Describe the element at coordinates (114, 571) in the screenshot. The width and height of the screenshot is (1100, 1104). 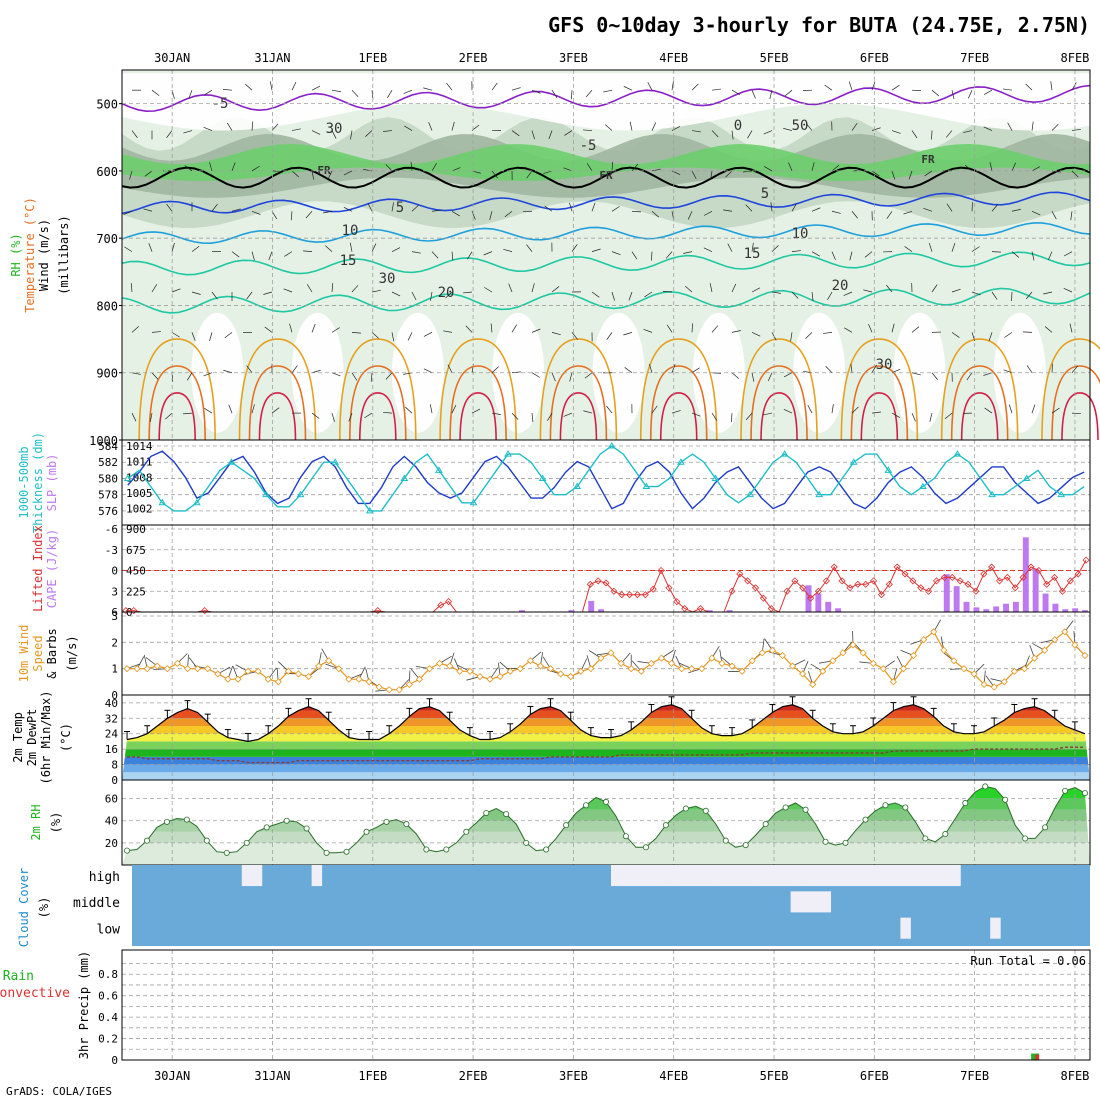
I see `li-tick-label: 0` at that location.